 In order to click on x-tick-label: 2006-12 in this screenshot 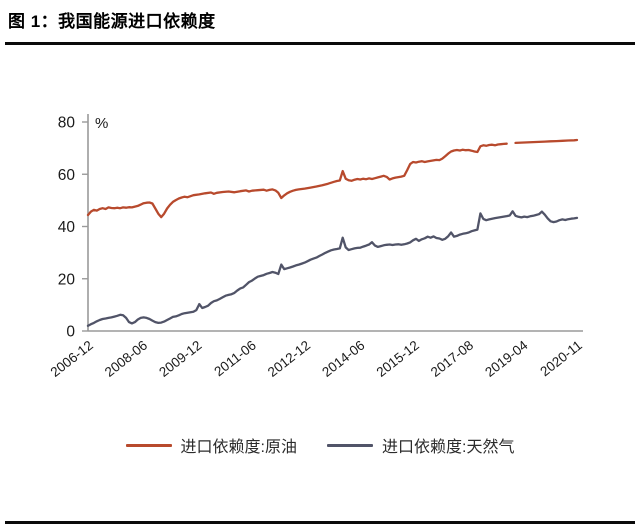, I will do `click(72, 359)`.